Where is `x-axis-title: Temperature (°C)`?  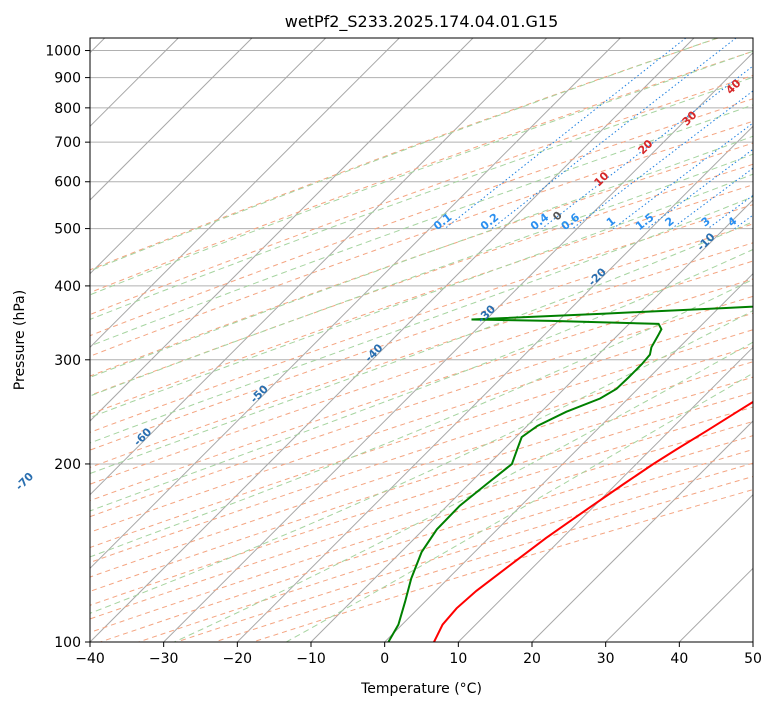 x-axis-title: Temperature (°C) is located at coordinates (421, 689).